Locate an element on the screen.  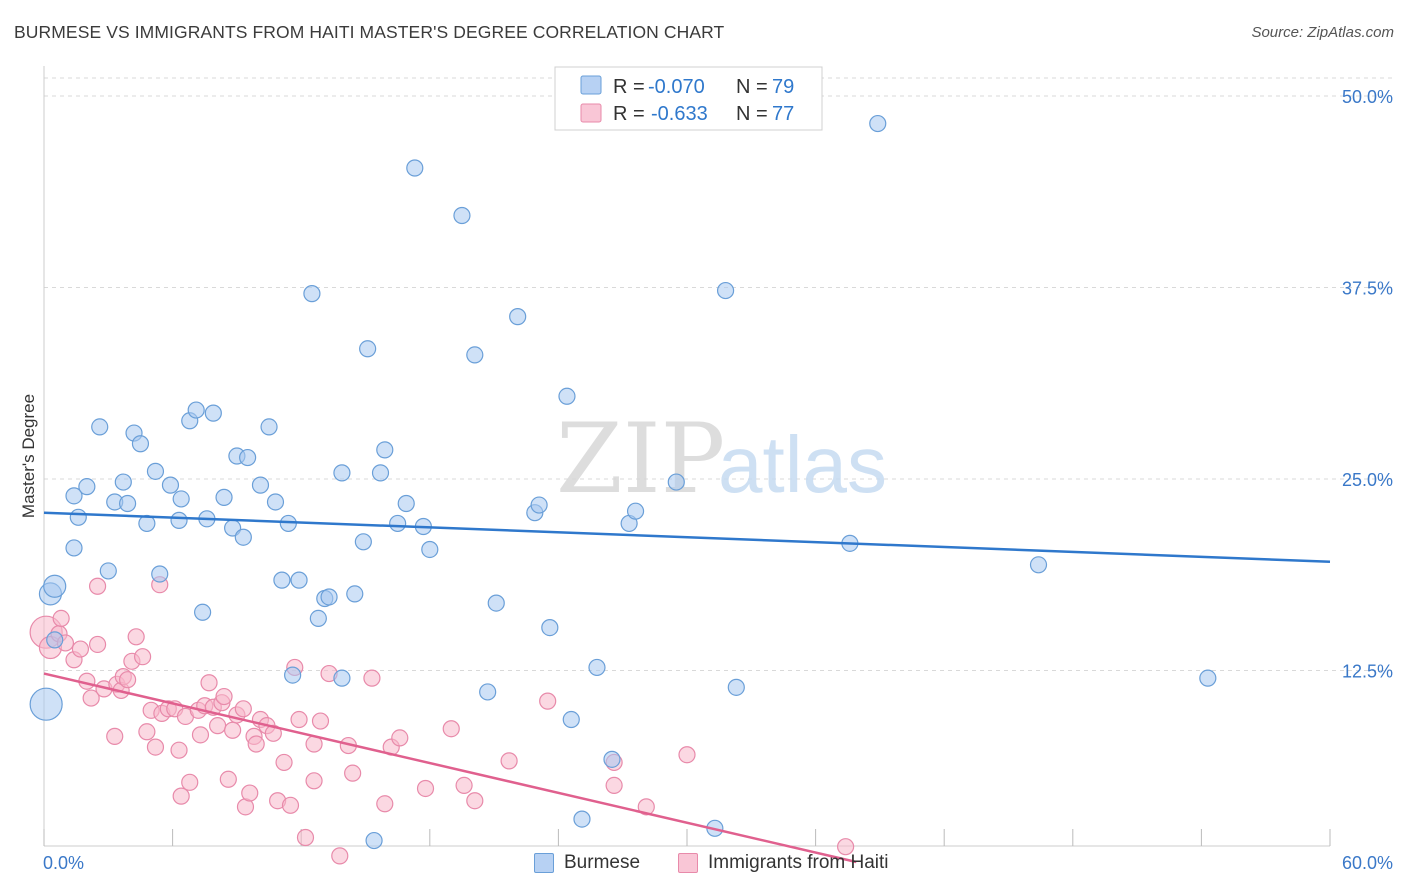
trendline-haiti is located at coordinates (450, 768).